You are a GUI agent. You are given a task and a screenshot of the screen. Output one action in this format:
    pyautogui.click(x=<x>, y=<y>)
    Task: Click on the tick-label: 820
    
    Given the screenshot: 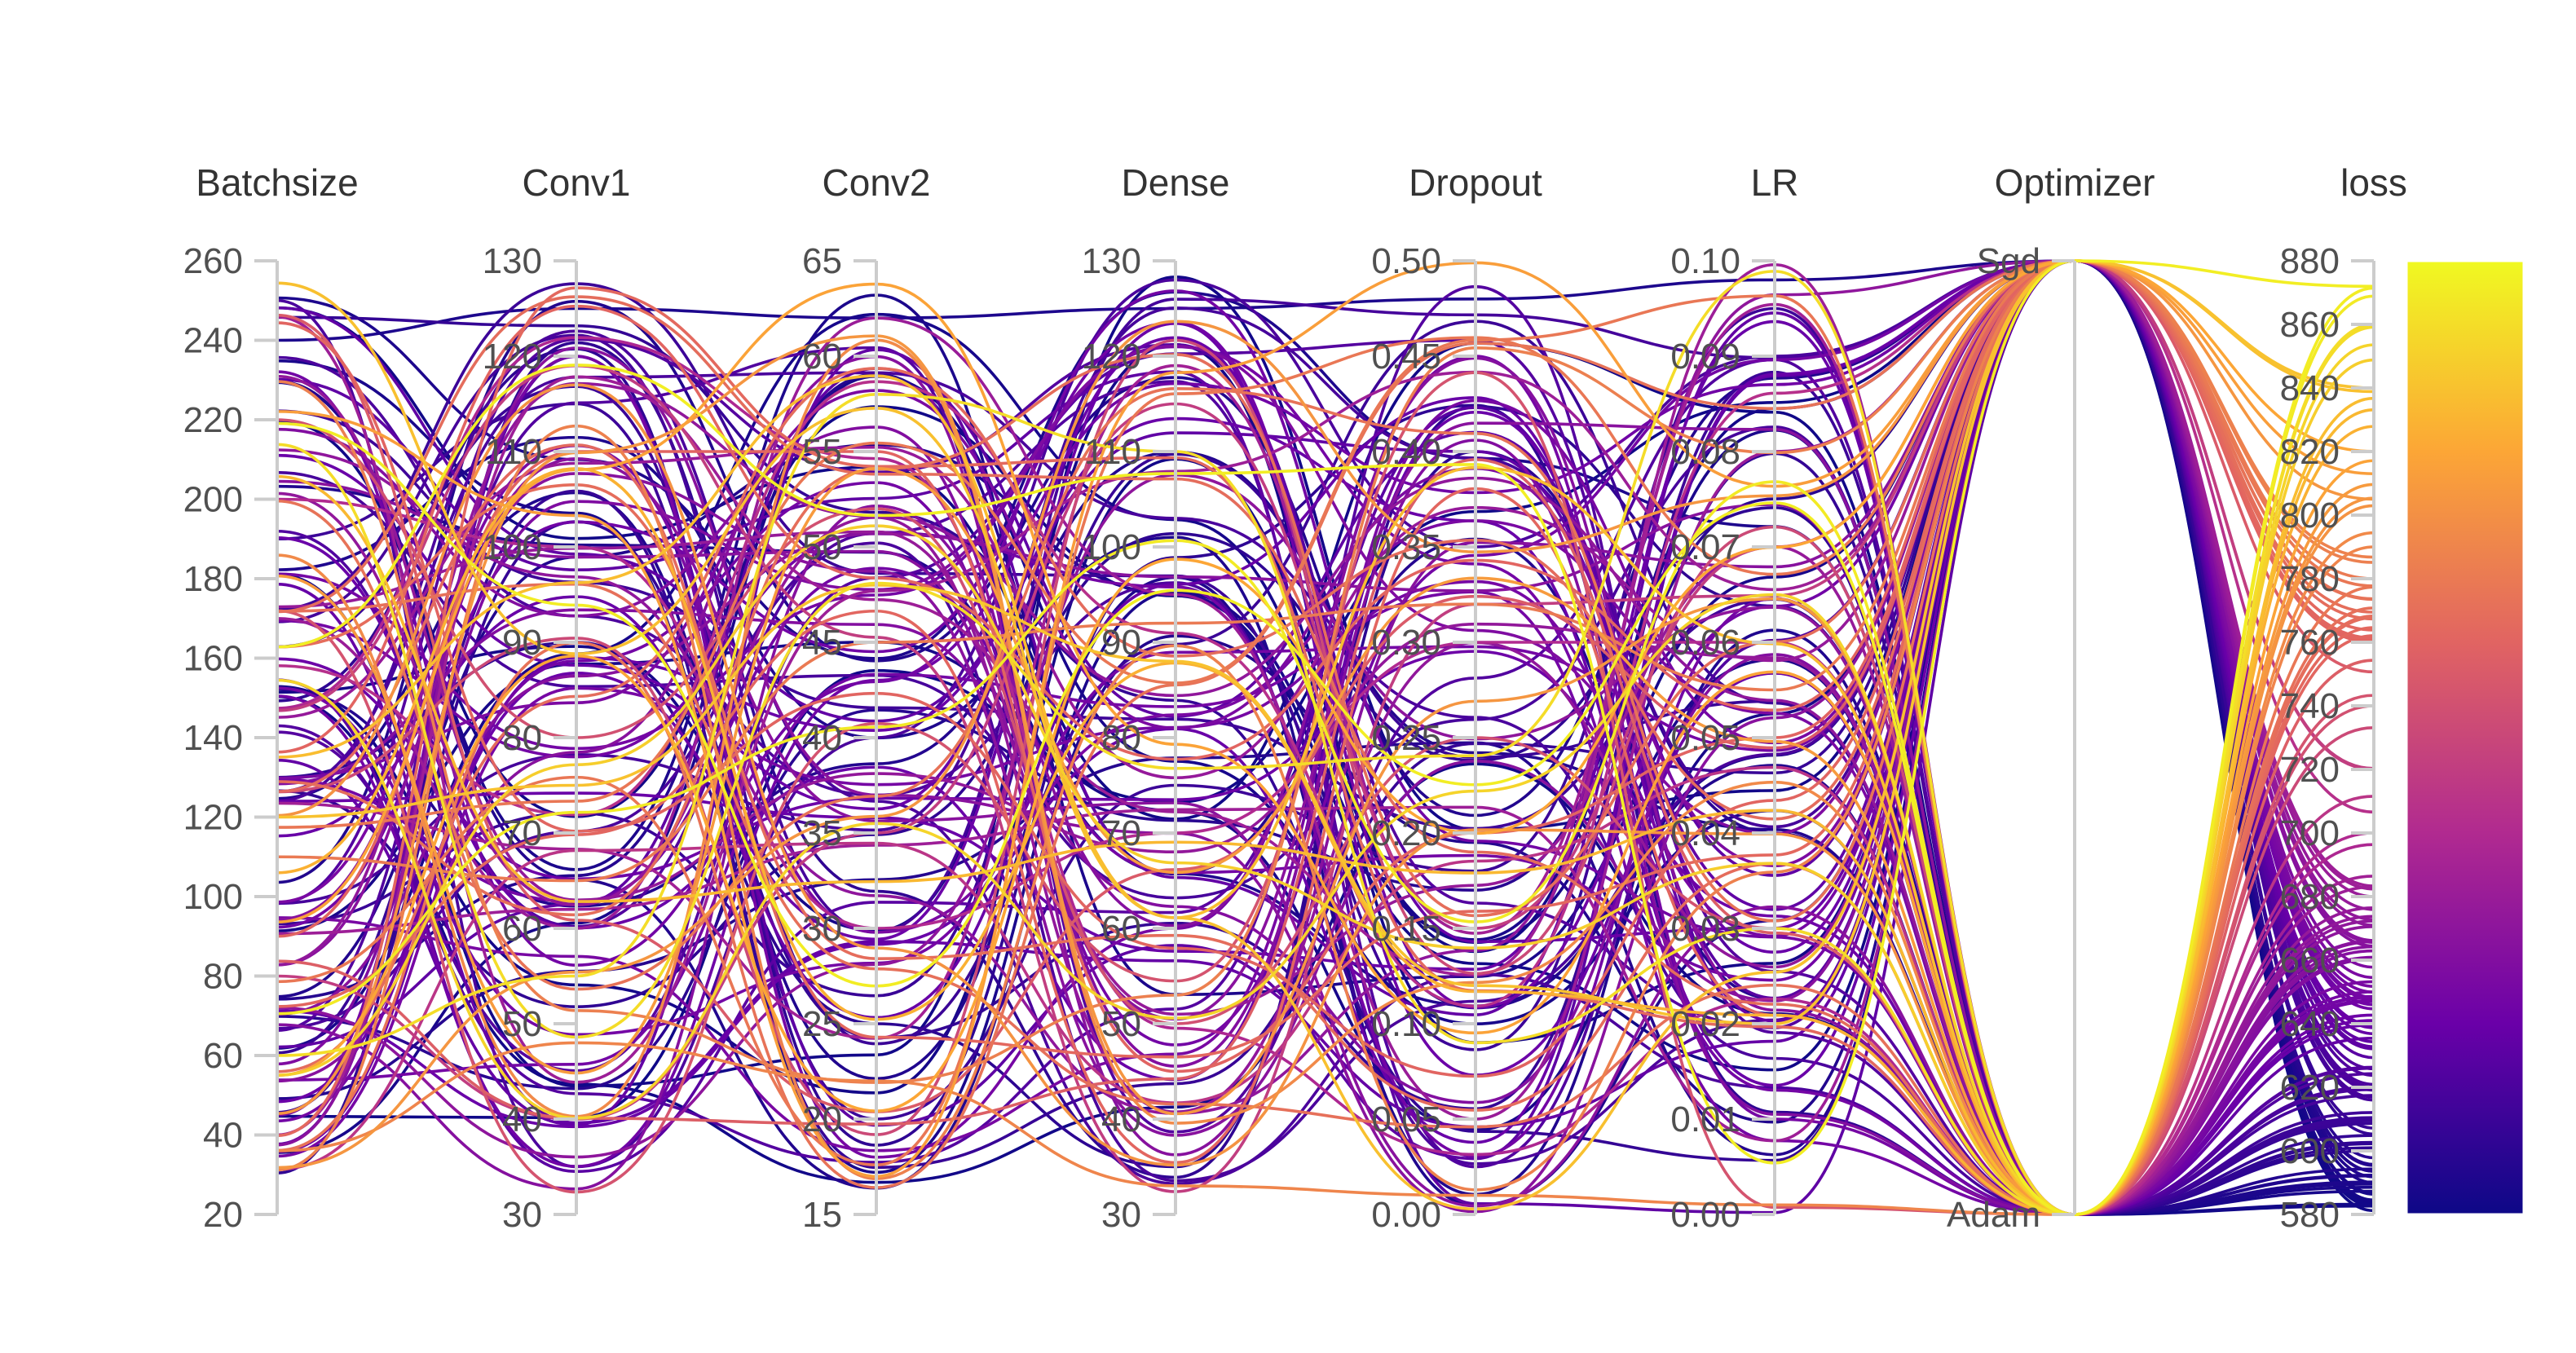 What is the action you would take?
    pyautogui.click(x=2310, y=452)
    